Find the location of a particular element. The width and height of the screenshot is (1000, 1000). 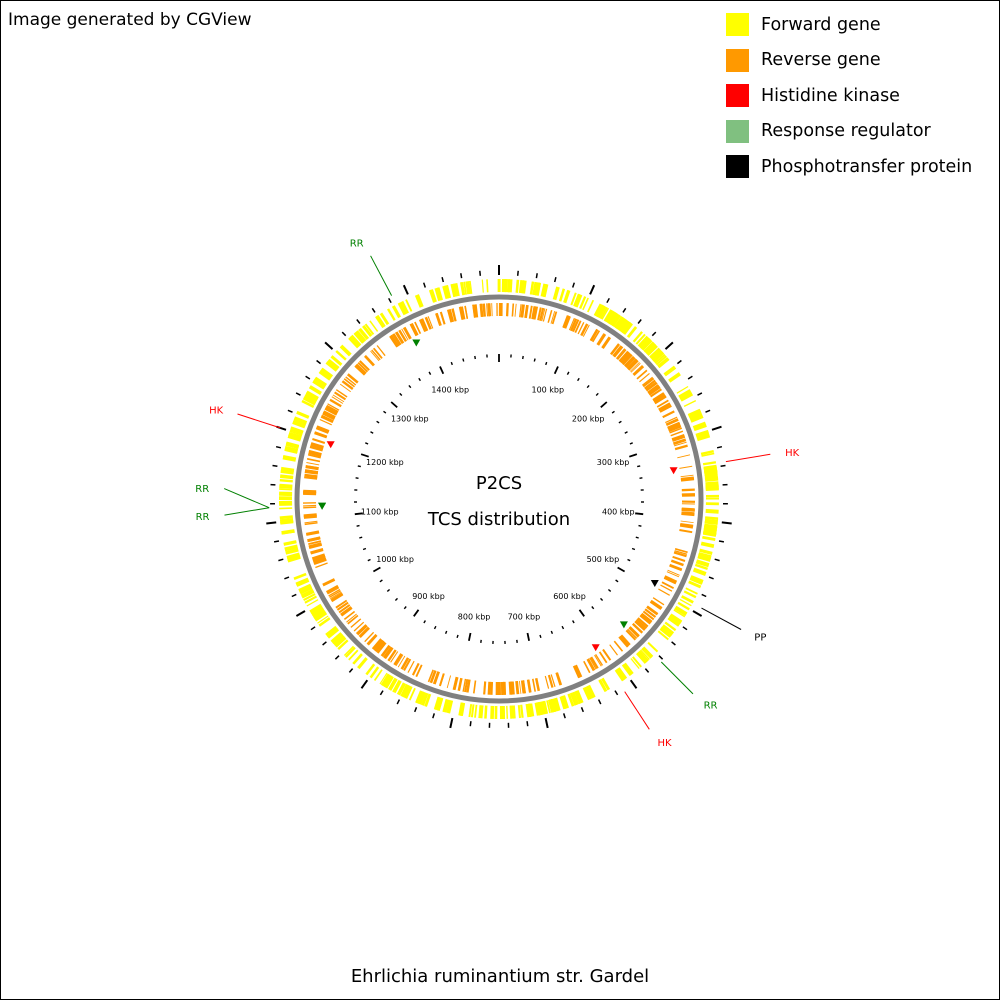

response-regulator-swatch-icon is located at coordinates (737, 131).